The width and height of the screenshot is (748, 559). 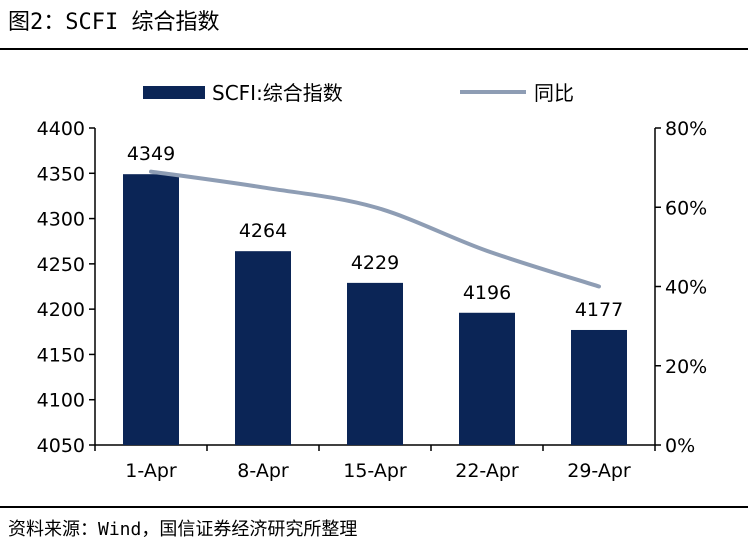 What do you see at coordinates (151, 471) in the screenshot?
I see `x-tick-label: 1-Apr` at bounding box center [151, 471].